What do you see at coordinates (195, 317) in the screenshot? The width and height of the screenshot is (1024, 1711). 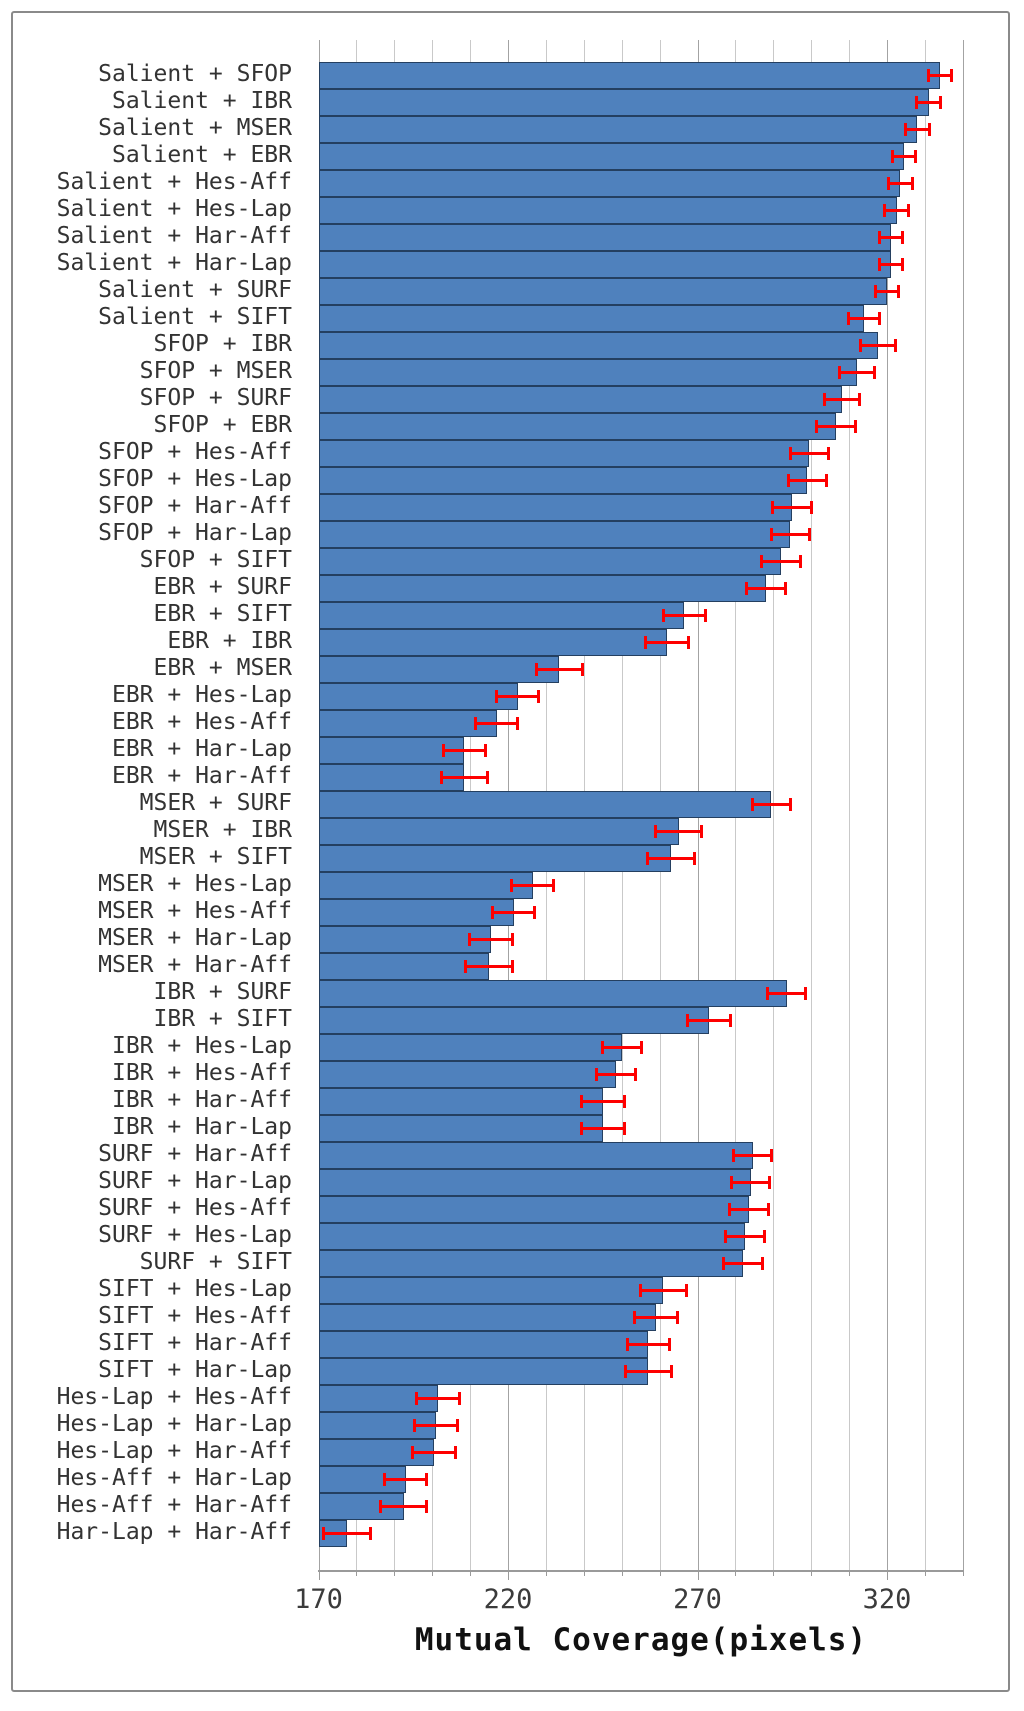 I see `category-label: Salient + SIFT` at bounding box center [195, 317].